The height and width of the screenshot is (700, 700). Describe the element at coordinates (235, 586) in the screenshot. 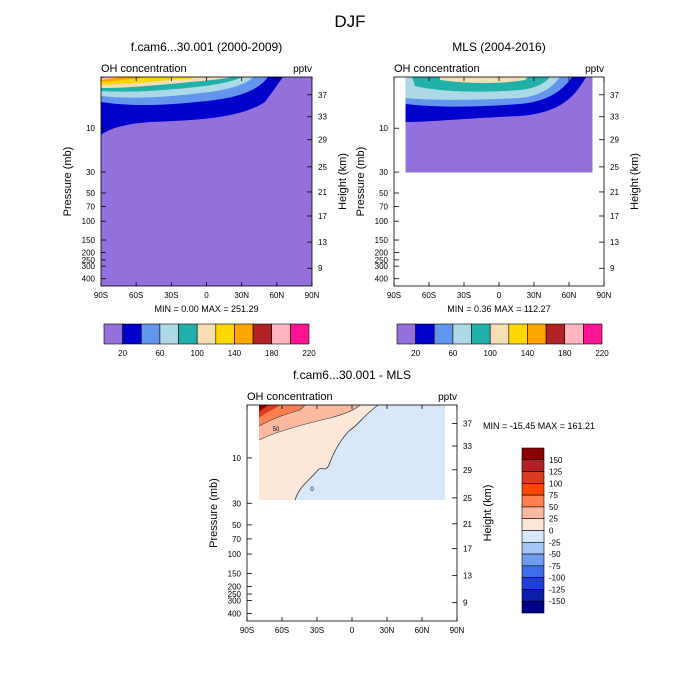

I see `y-tick-label: 200` at that location.